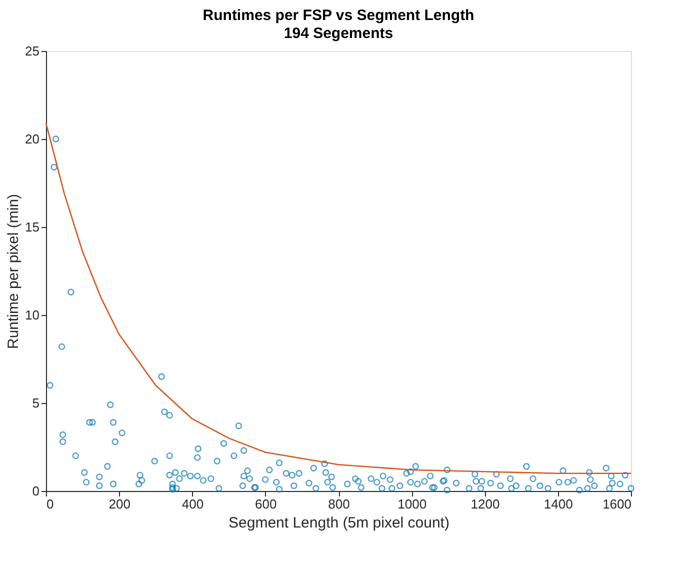 The width and height of the screenshot is (684, 577). I want to click on x-tick-label: 1200, so click(485, 504).